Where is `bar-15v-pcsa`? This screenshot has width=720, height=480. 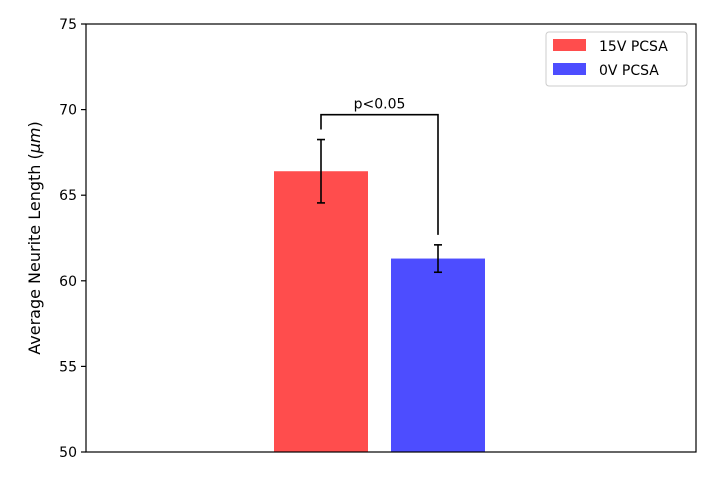
bar-15v-pcsa is located at coordinates (321, 311).